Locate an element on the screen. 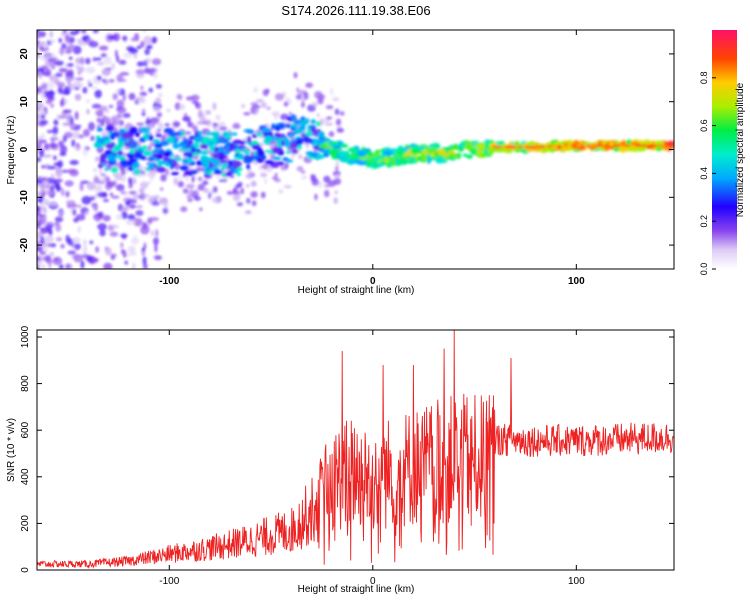  spectrogram-xtick-label: 0 is located at coordinates (373, 281).